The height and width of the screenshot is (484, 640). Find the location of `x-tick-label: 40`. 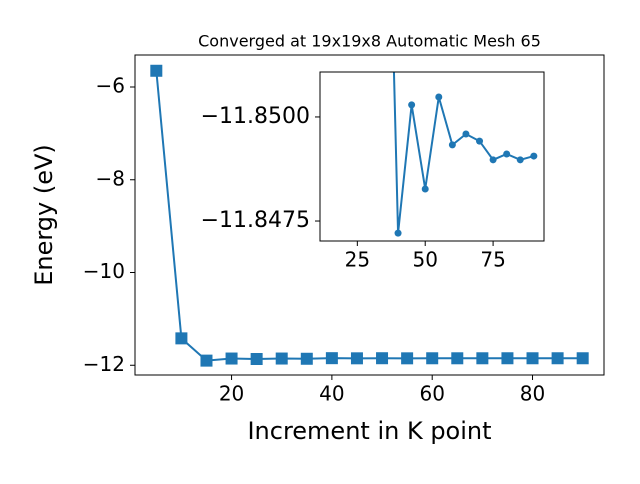

x-tick-label: 40 is located at coordinates (331, 394).